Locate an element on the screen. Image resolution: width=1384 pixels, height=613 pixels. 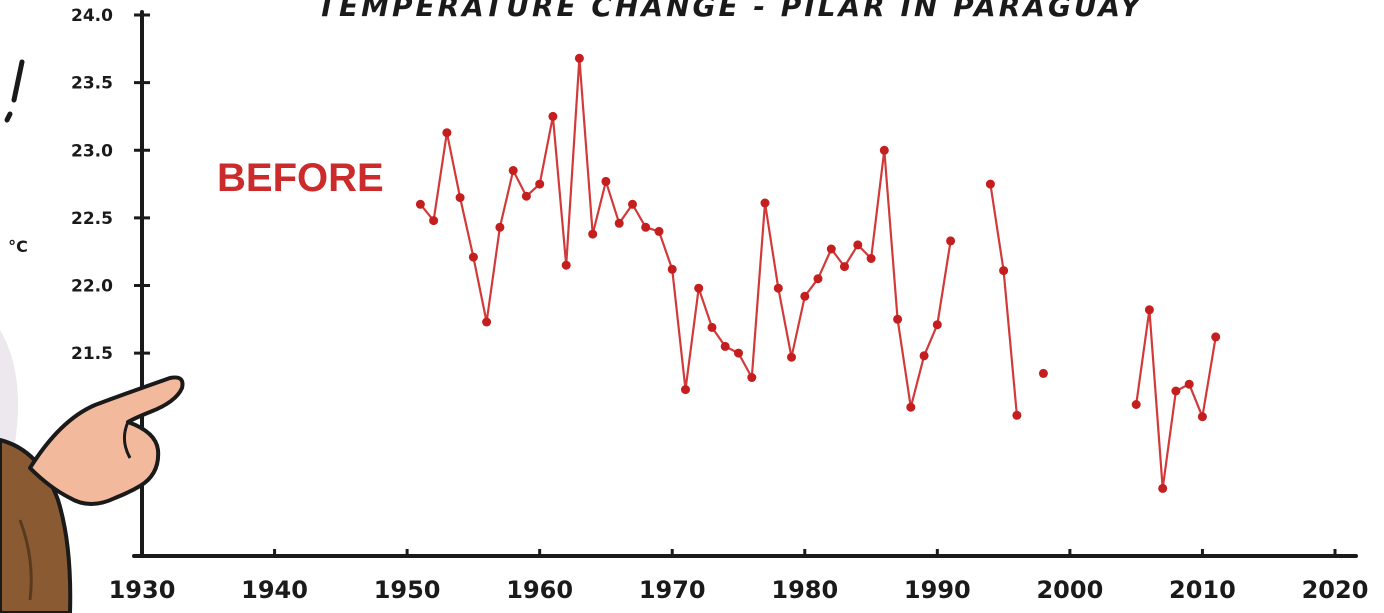
x-tick-label-1930: 1930 is located at coordinates (142, 590).